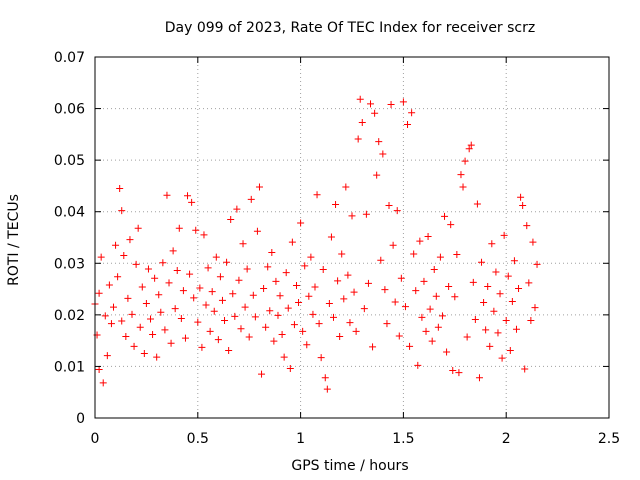  What do you see at coordinates (506, 439) in the screenshot?
I see `x-tick-label: 2` at bounding box center [506, 439].